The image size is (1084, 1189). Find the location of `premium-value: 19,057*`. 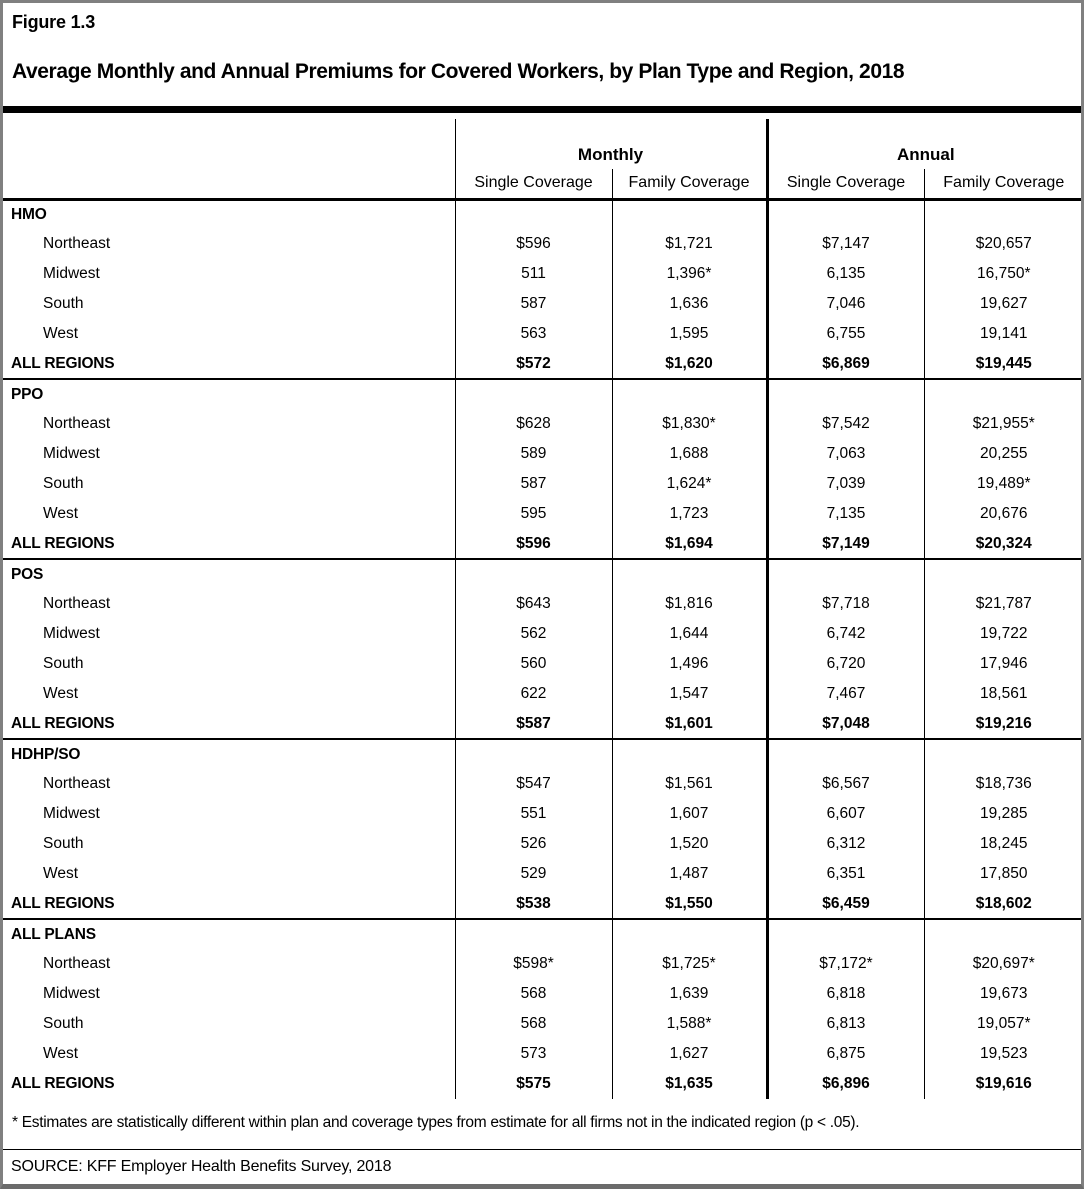

premium-value: 19,057* is located at coordinates (1002, 1024).